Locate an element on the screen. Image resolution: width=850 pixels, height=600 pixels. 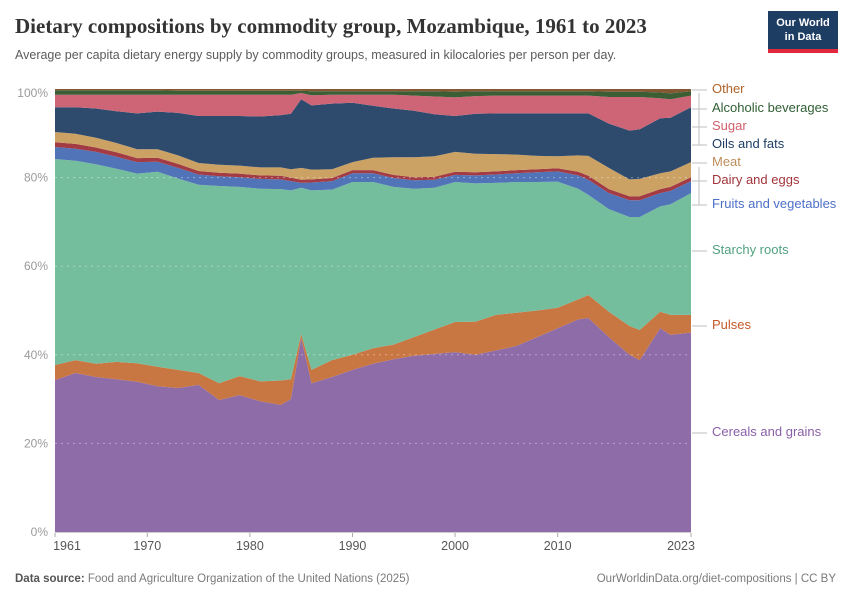
data-source-label: Data source: is located at coordinates (50, 579).